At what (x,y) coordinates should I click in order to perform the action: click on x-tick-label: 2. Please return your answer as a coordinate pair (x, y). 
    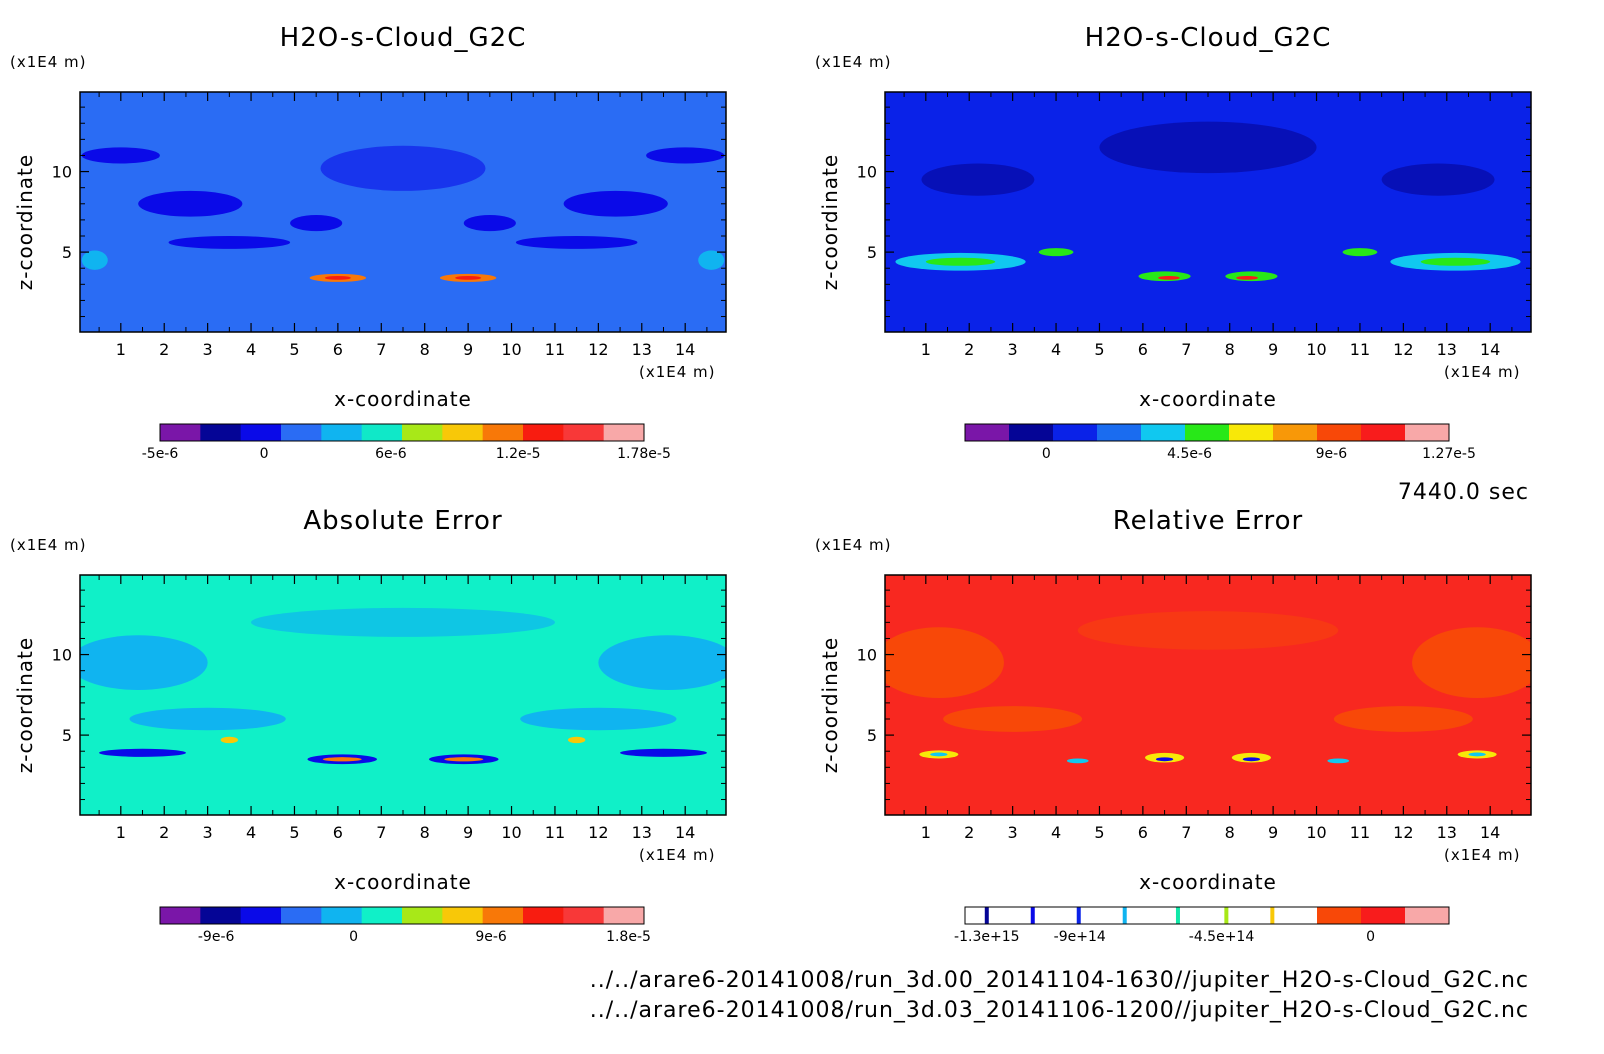
    Looking at the image, I should click on (969, 832).